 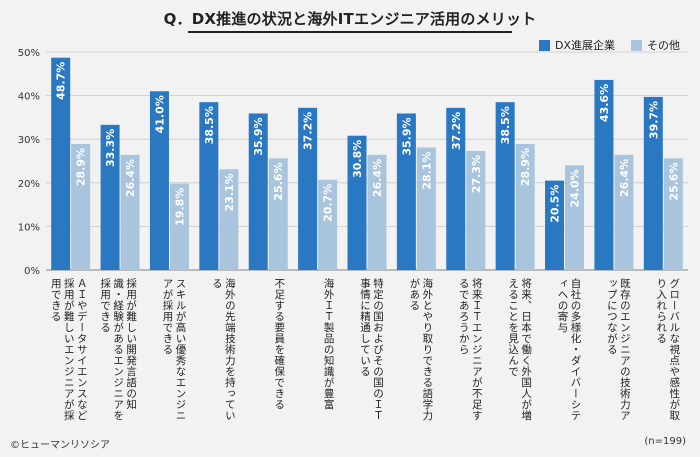 I want to click on x-tick-label: 海外とやり取りできる語学力がある, so click(x=421, y=349).